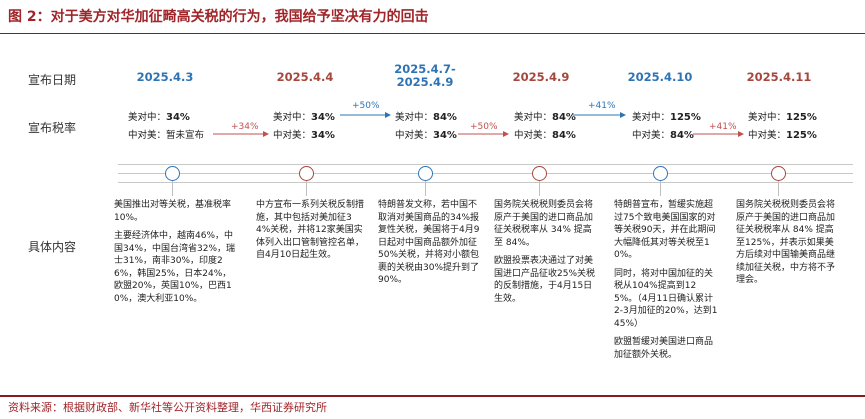 Image resolution: width=865 pixels, height=419 pixels. I want to click on title-bar: 图 2：对于美方对华加征畸高关税的行为，我国给予坚决有力的回击, so click(432, 17).